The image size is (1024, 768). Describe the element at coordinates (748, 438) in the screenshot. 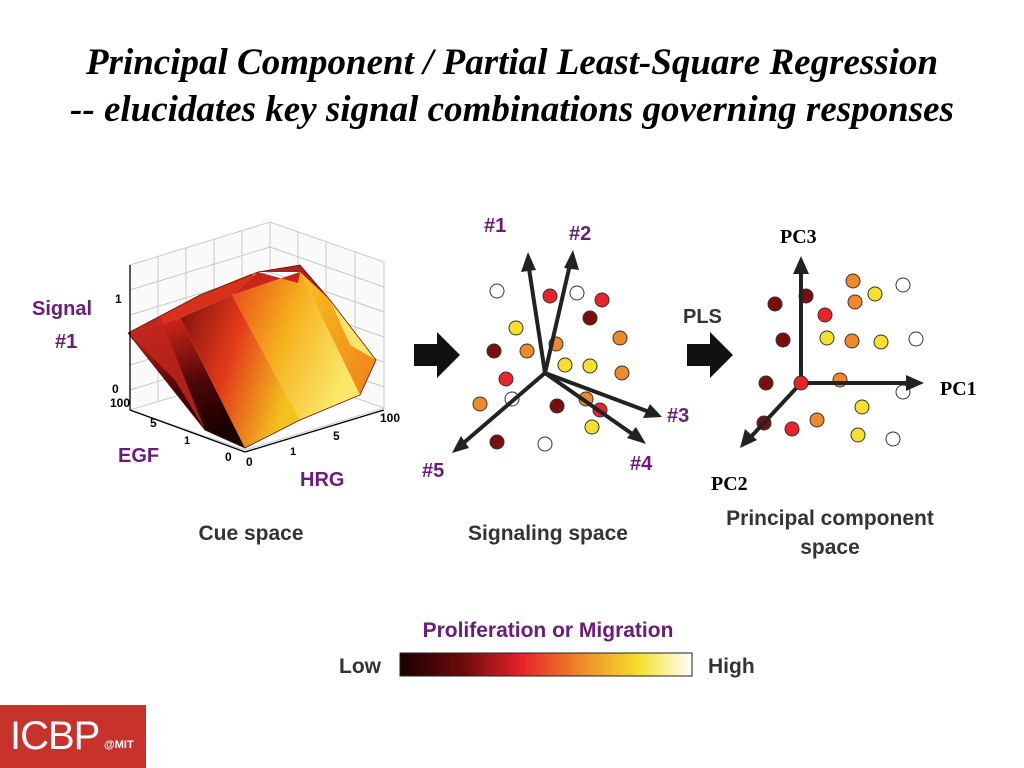

I see `pc2-head` at that location.